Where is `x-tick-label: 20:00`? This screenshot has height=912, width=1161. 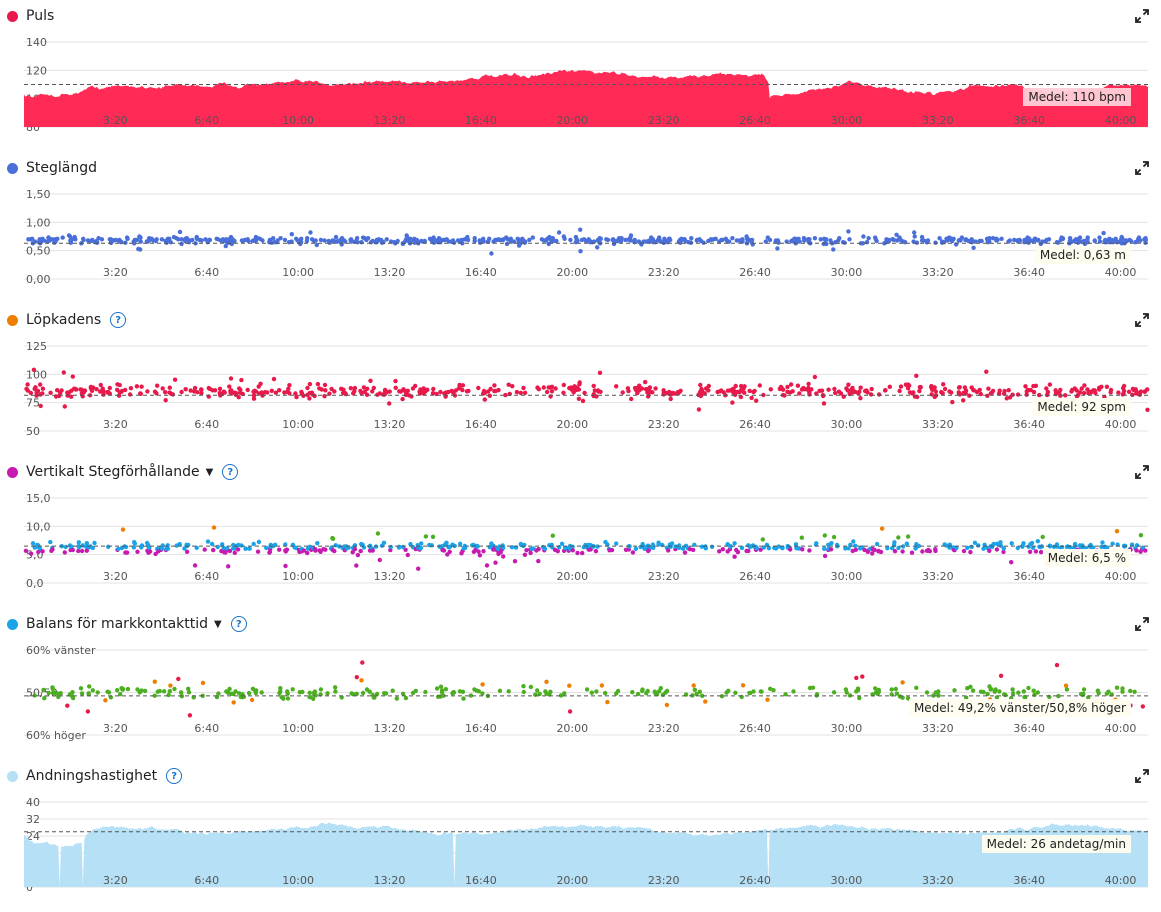 x-tick-label: 20:00 is located at coordinates (572, 424).